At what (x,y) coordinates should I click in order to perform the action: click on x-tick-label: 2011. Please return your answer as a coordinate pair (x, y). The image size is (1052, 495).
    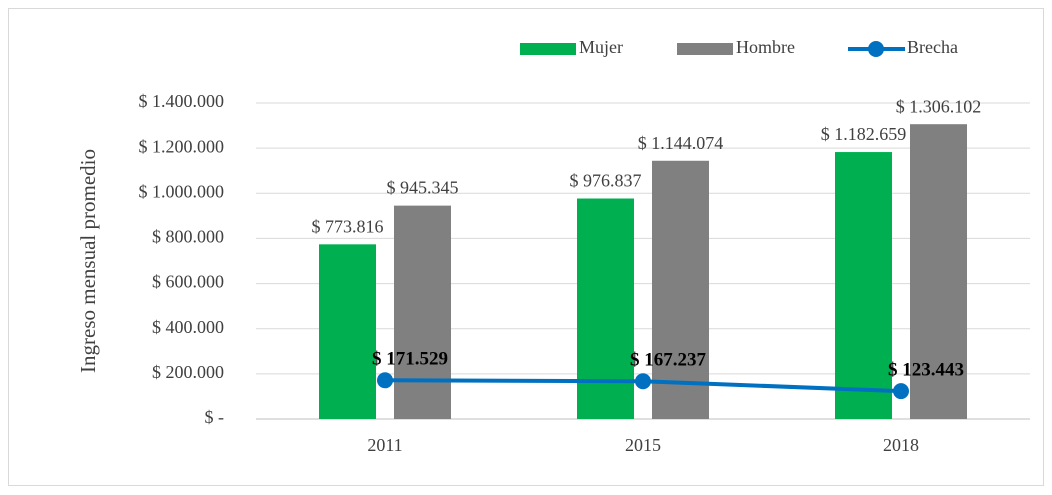
    Looking at the image, I should click on (384, 445).